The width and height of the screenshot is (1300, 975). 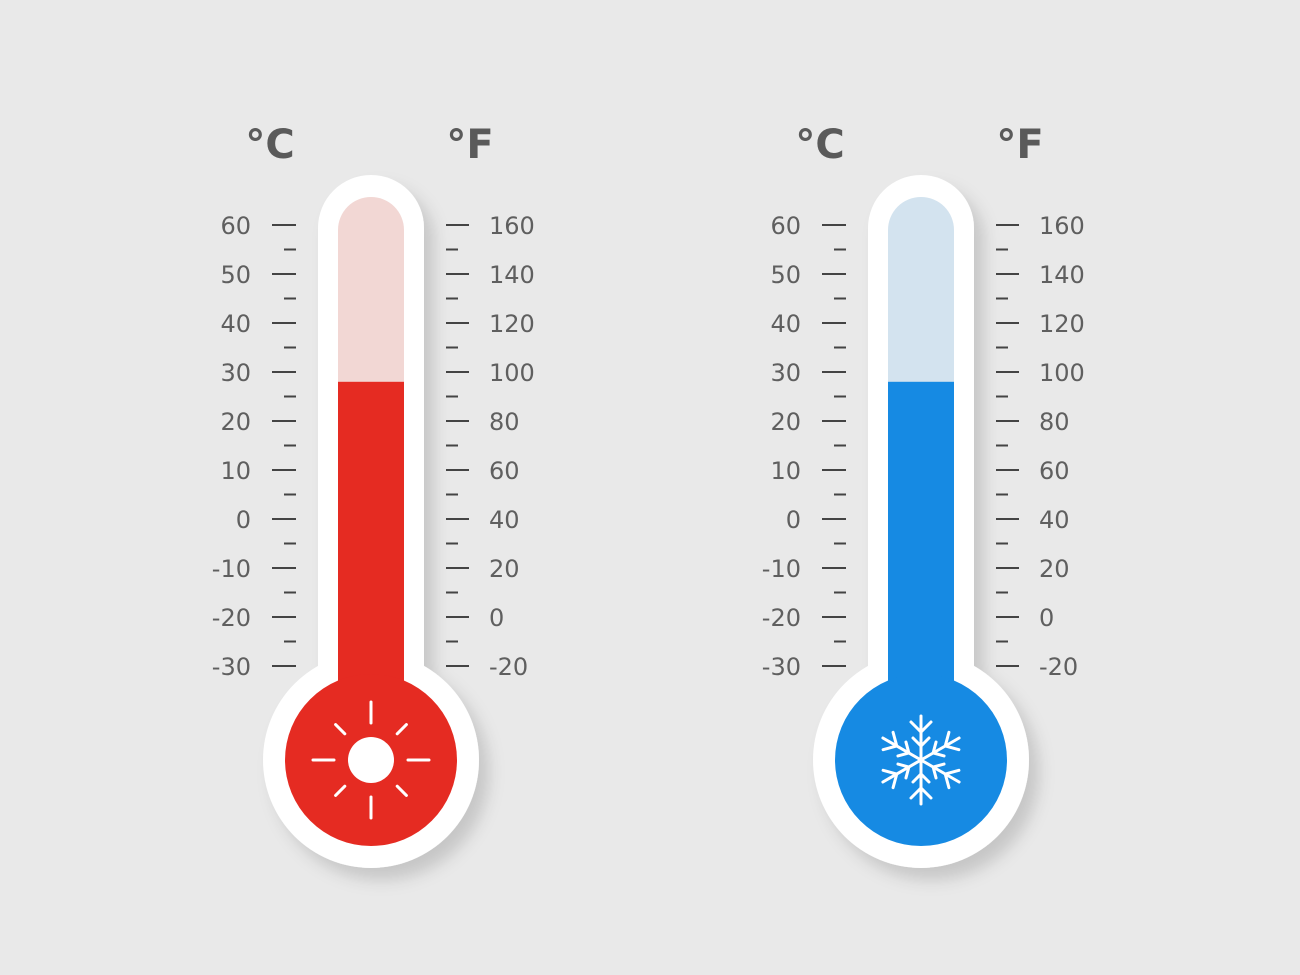 I want to click on fahrenheit-tick-label: 100, so click(x=512, y=373).